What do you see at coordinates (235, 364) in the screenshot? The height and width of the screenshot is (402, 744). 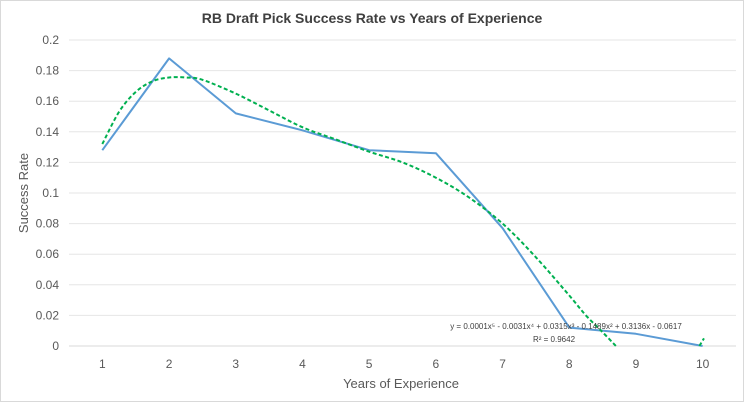 I see `x-tick-label: 3` at bounding box center [235, 364].